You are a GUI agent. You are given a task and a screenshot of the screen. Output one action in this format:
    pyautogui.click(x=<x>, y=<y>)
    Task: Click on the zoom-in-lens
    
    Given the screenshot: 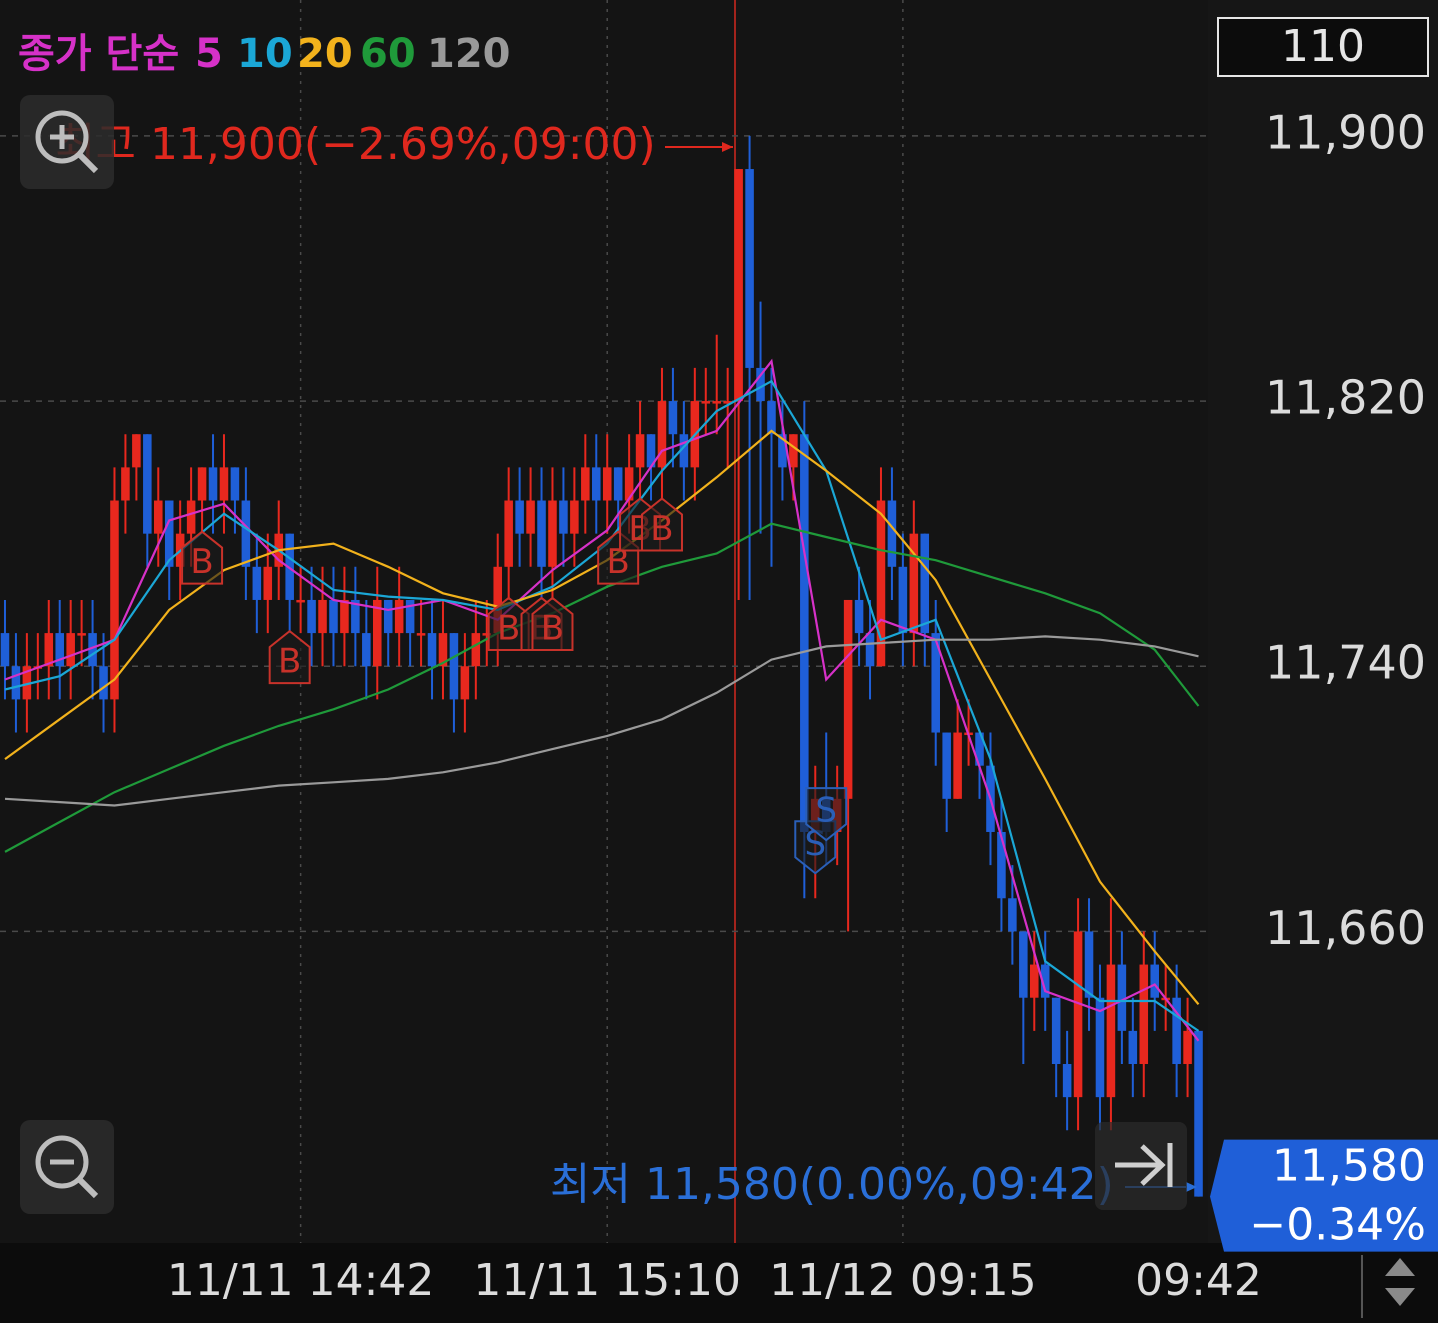 What is the action you would take?
    pyautogui.click(x=62, y=137)
    